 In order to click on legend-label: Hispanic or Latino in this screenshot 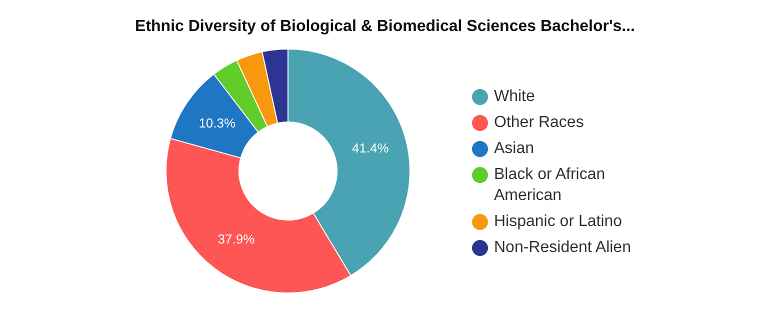, I will do `click(558, 222)`.